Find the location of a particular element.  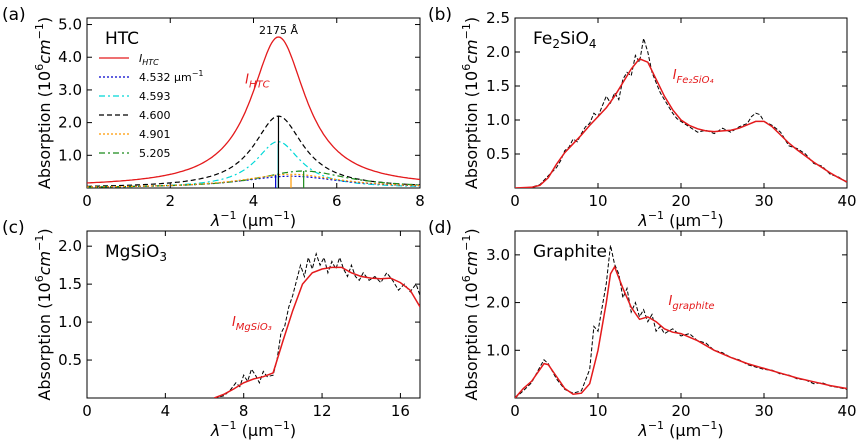

x-tick-label: 16 is located at coordinates (400, 411).